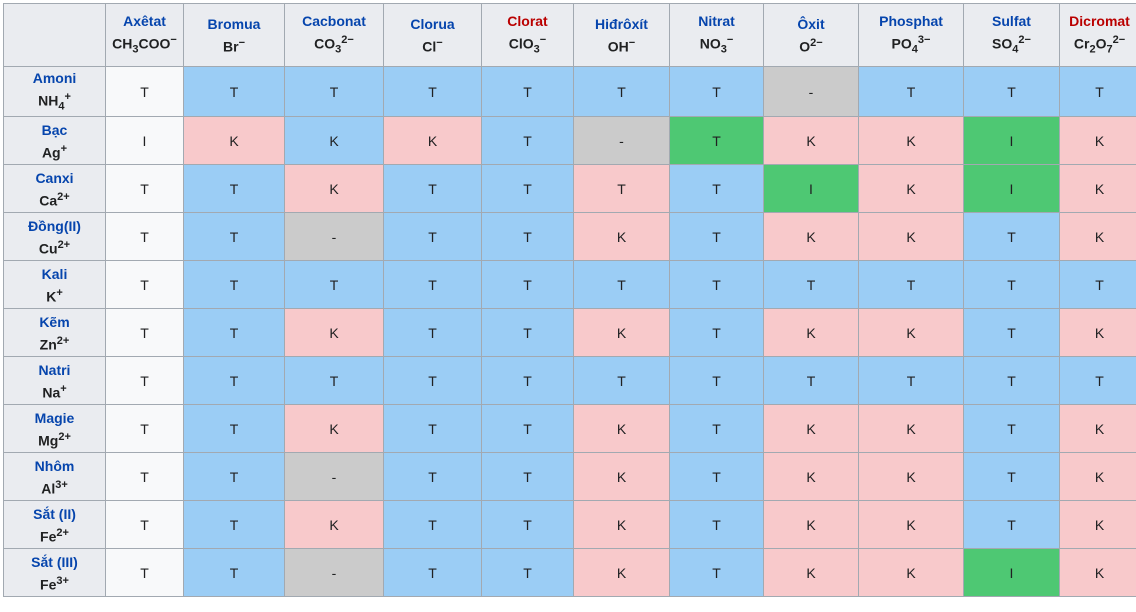 The height and width of the screenshot is (612, 1136). Describe the element at coordinates (144, 21) in the screenshot. I see `anion-name-link: Axêtat` at that location.